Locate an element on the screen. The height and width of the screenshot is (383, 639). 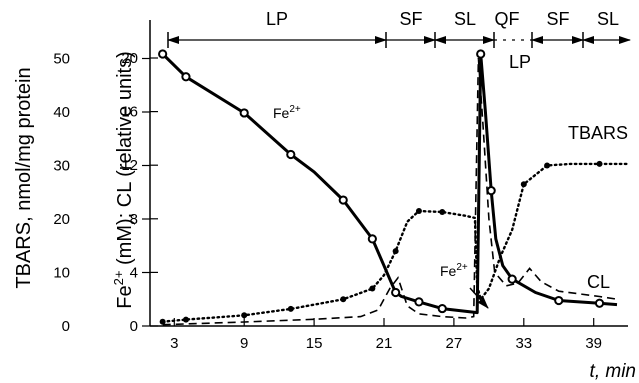
x-tick-label: 3 is located at coordinates (174, 343).